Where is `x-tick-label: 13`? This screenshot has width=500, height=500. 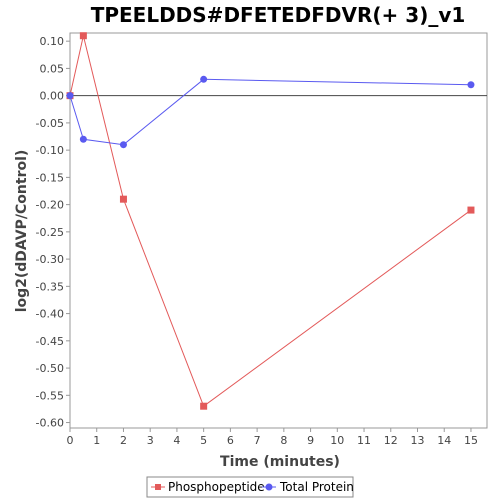 x-tick-label: 13 is located at coordinates (418, 440).